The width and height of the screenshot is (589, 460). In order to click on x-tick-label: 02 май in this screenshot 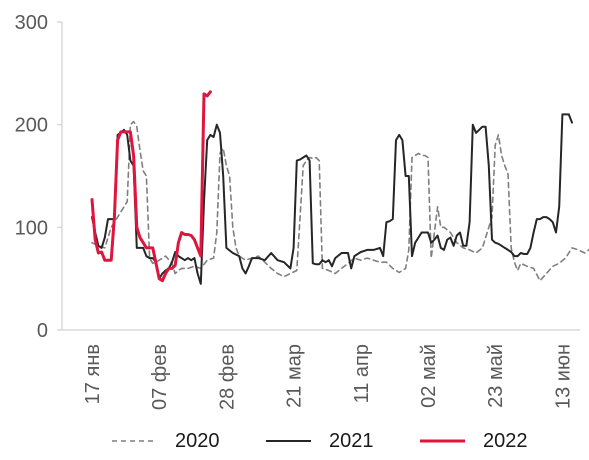, I will do `click(429, 376)`.